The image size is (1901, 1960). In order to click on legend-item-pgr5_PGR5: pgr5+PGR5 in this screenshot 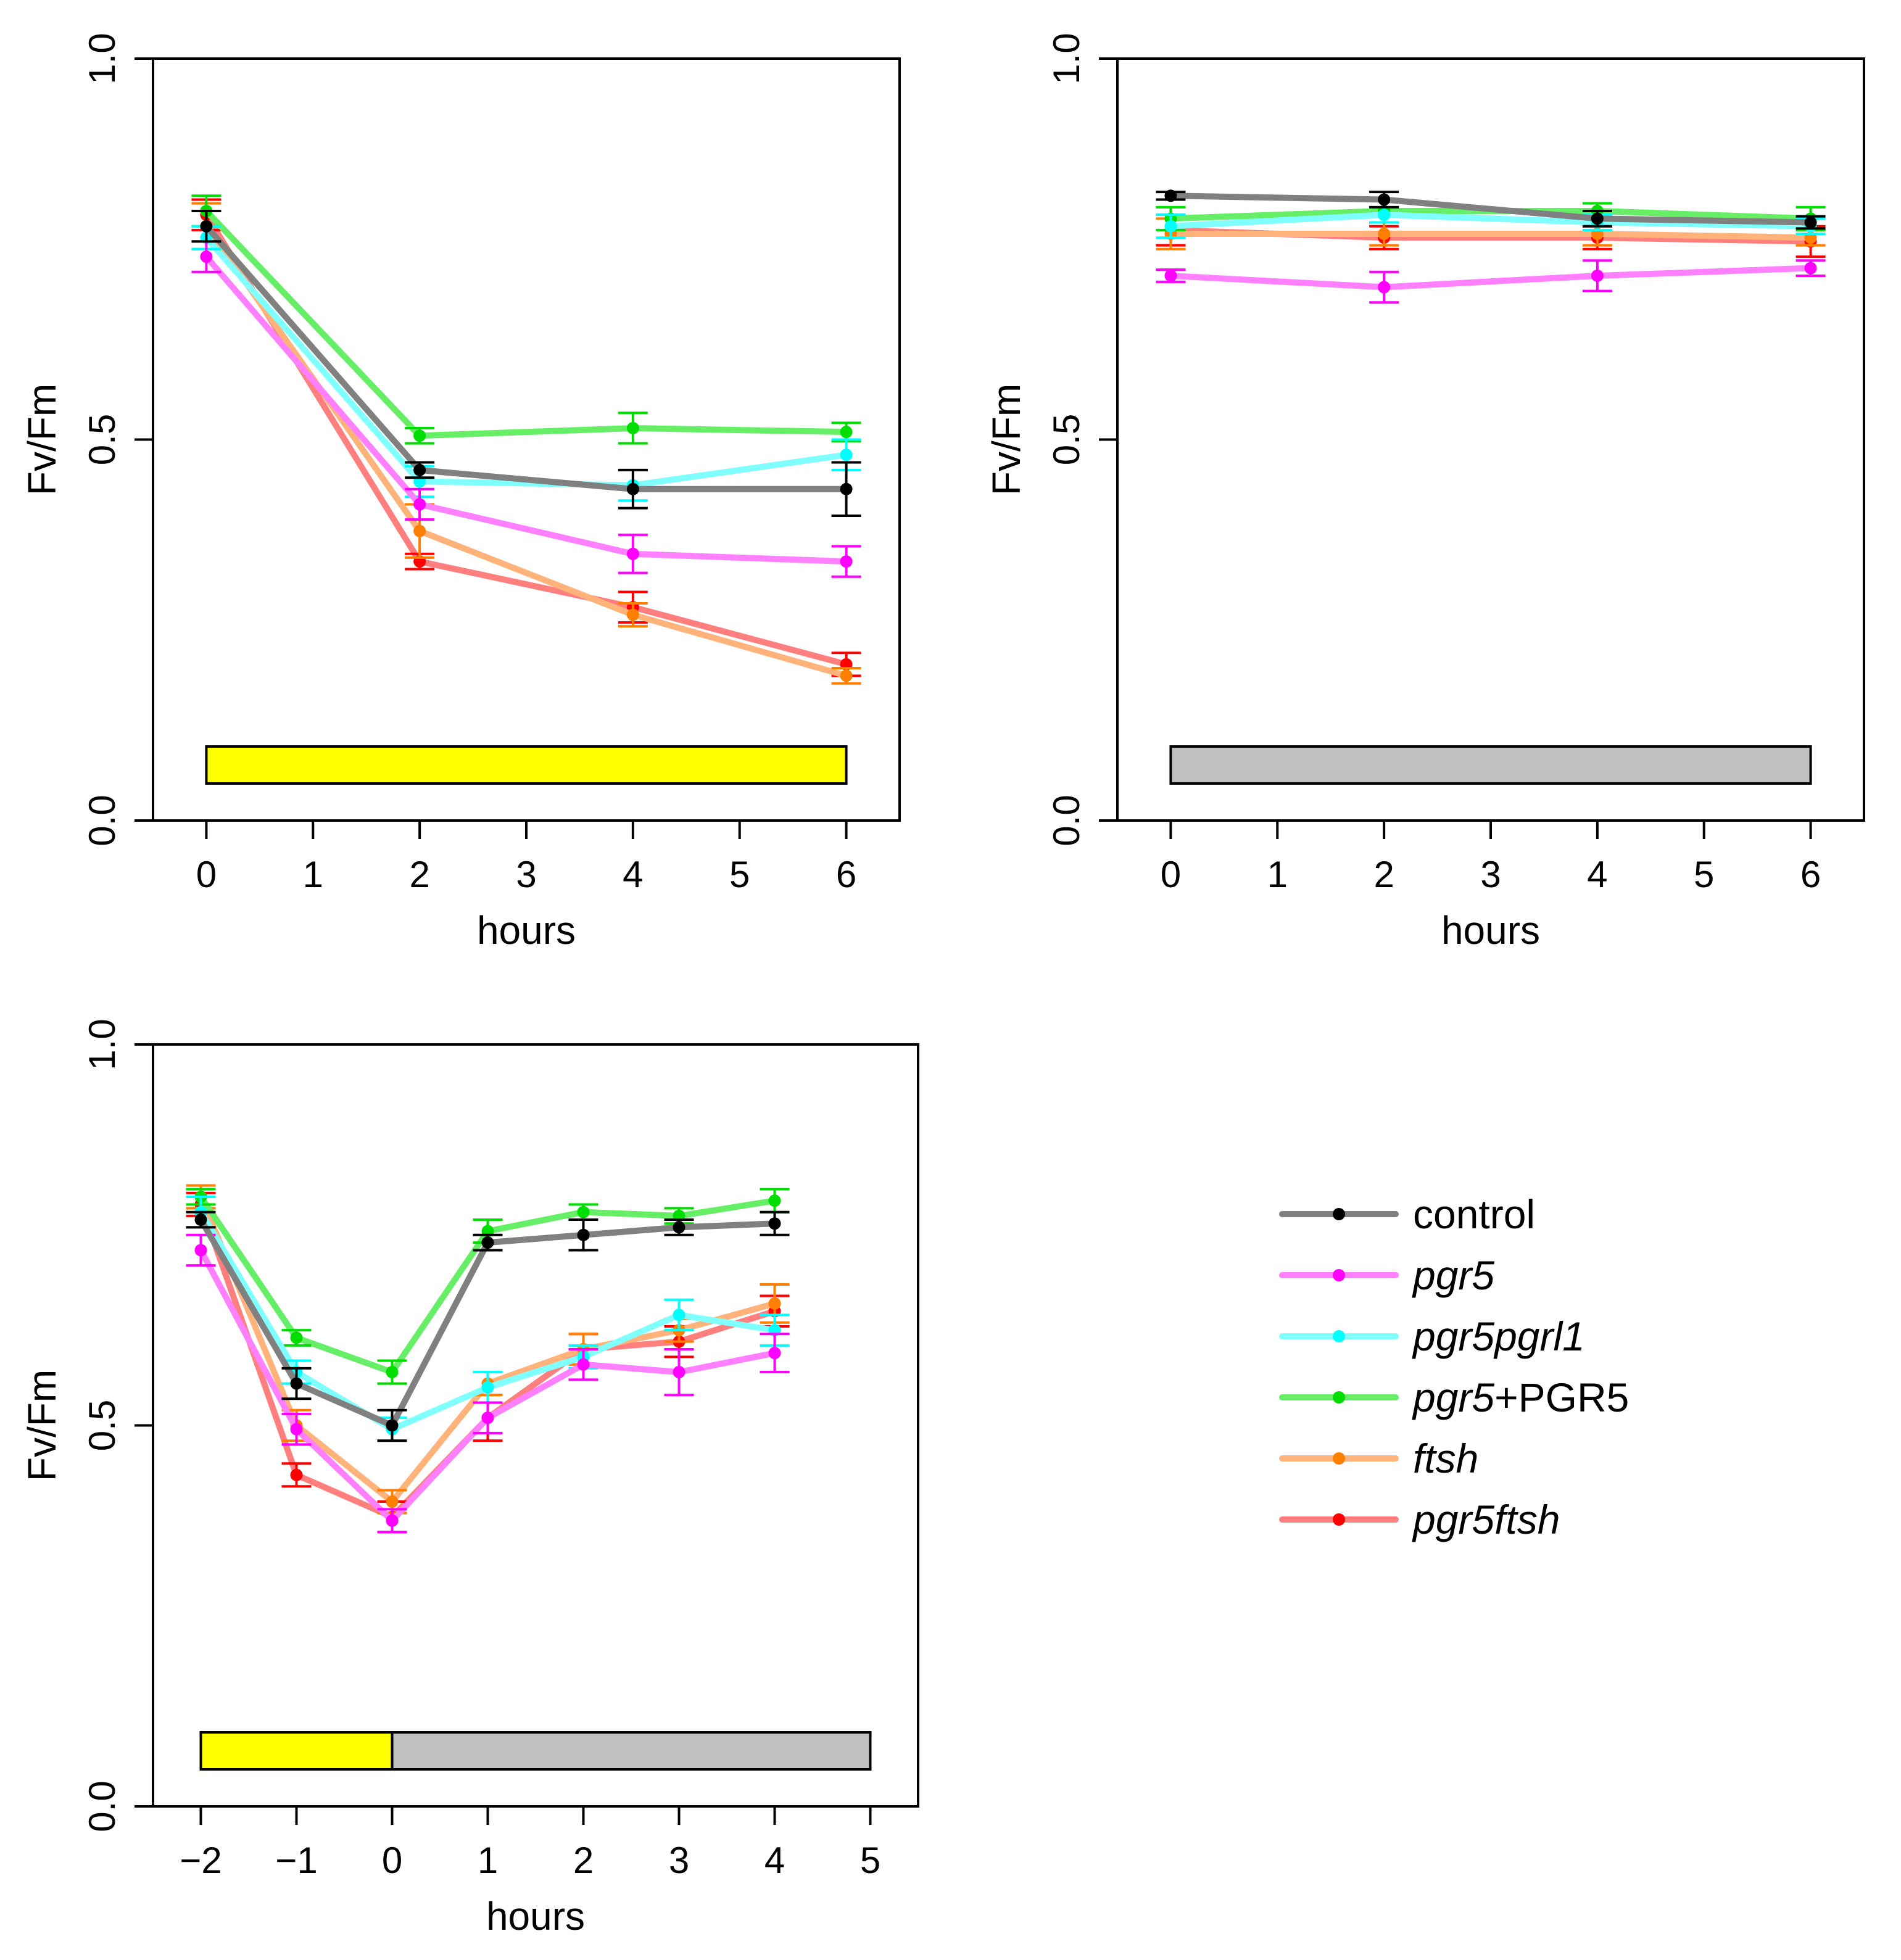, I will do `click(1454, 1397)`.